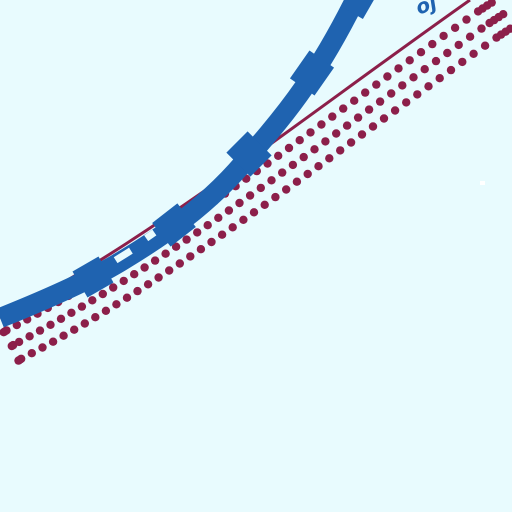 The width and height of the screenshot is (512, 512). Describe the element at coordinates (135, 246) in the screenshot. I see `route-gaps` at that location.